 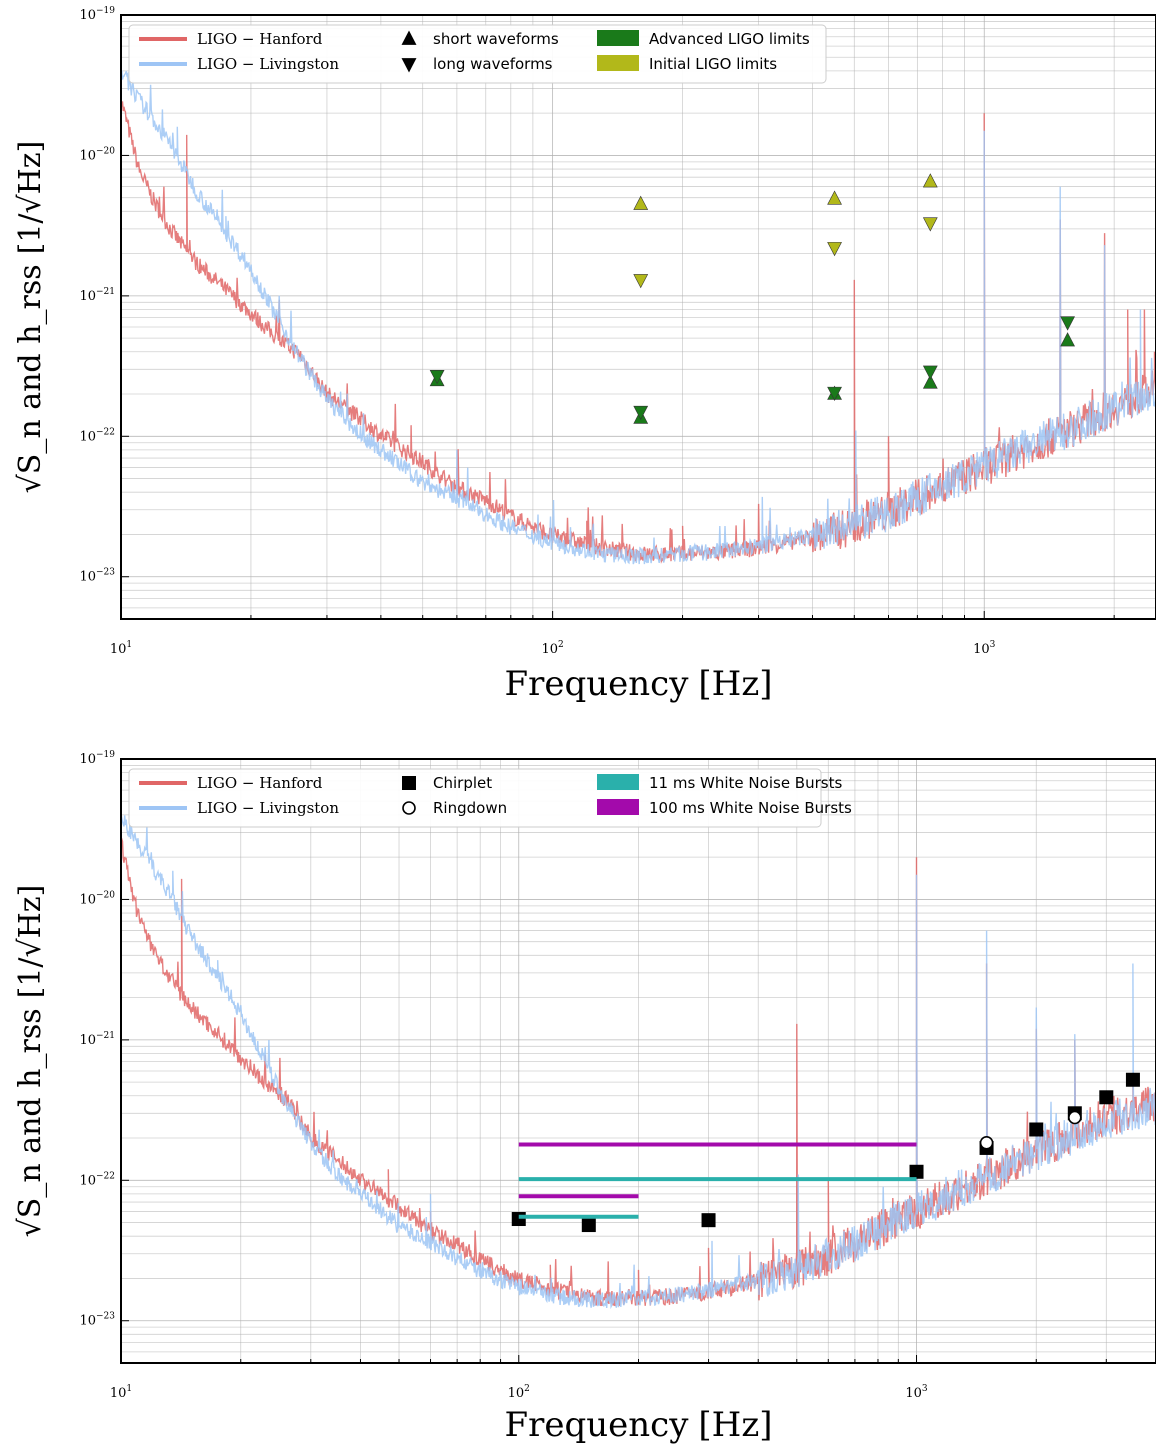 What do you see at coordinates (30, 942) in the screenshot?
I see `y-axis-label-unit: [1/√Hz]` at bounding box center [30, 942].